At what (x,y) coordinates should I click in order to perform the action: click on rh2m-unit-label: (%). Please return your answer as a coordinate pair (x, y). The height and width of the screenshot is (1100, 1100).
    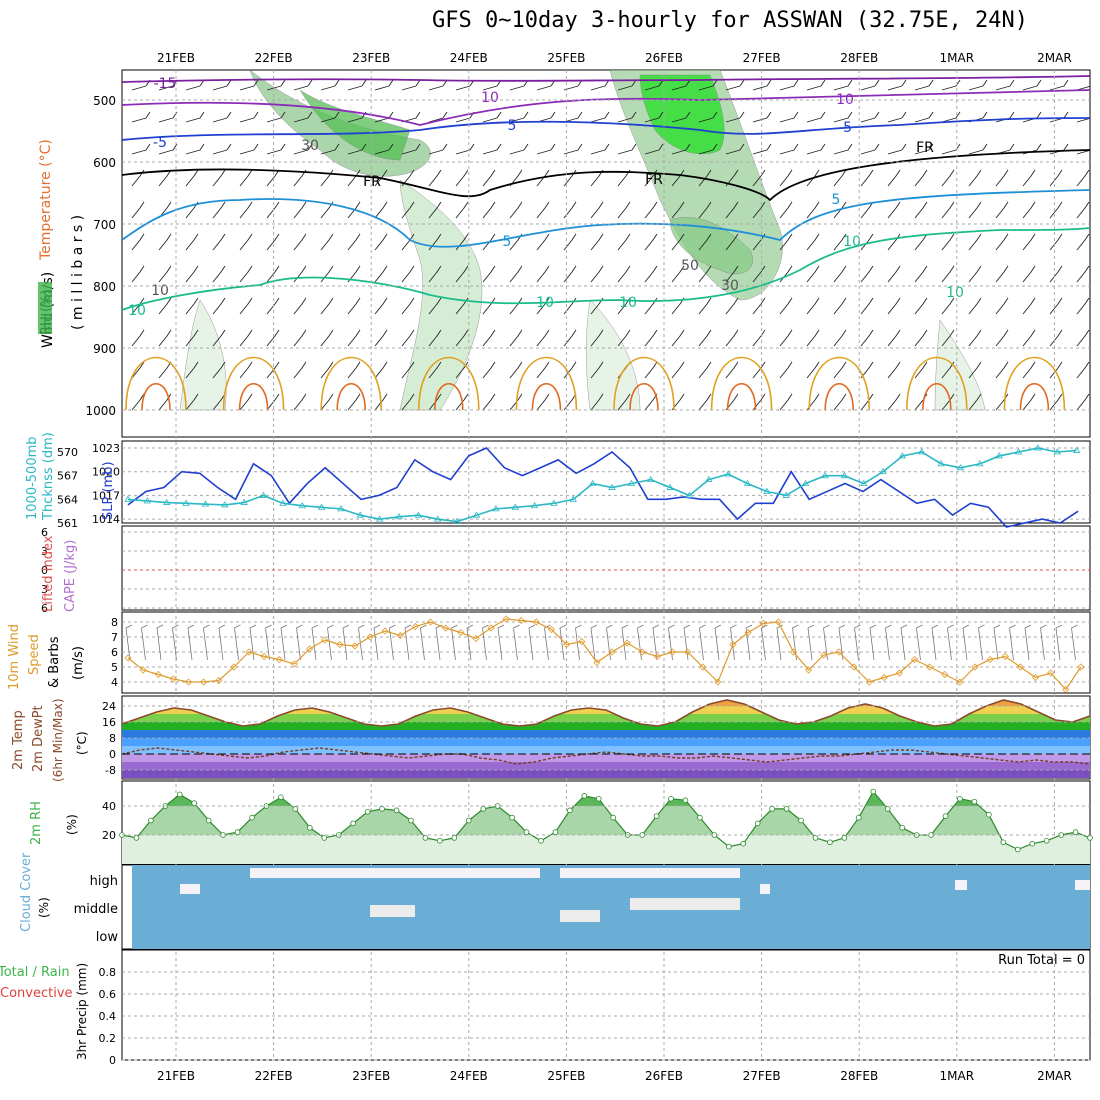
    Looking at the image, I should click on (72, 824).